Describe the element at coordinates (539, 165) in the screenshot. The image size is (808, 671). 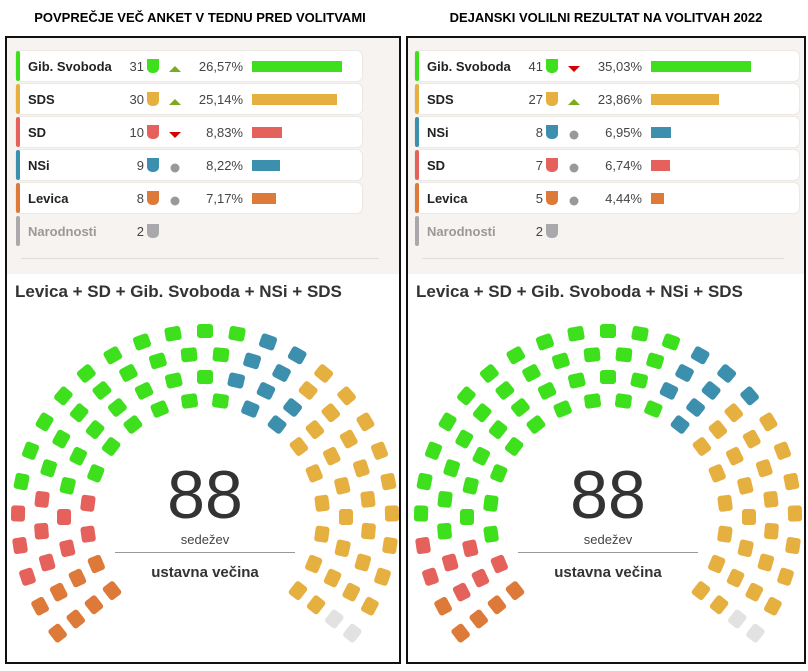
I see `party-seats: 7` at that location.